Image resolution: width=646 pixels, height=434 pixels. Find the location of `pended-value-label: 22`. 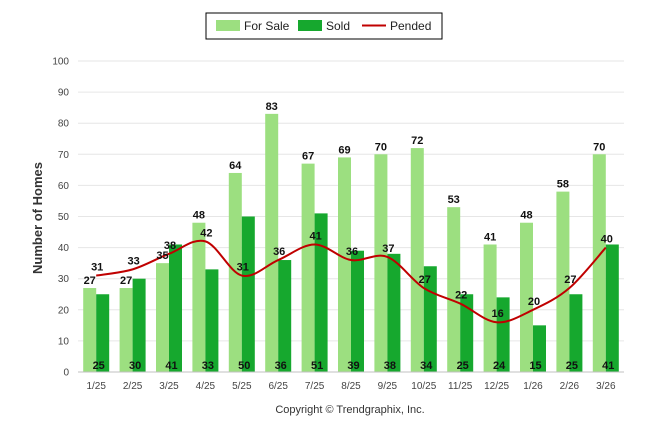

pended-value-label: 22 is located at coordinates (461, 296).